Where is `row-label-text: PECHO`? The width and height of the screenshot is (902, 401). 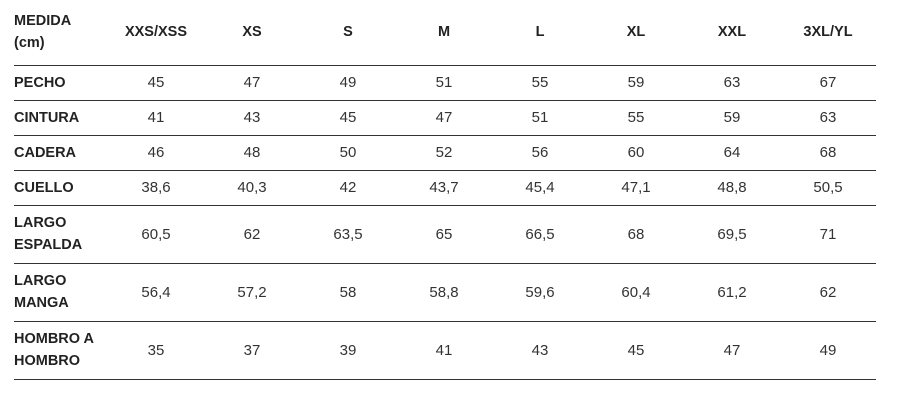 row-label-text: PECHO is located at coordinates (40, 82).